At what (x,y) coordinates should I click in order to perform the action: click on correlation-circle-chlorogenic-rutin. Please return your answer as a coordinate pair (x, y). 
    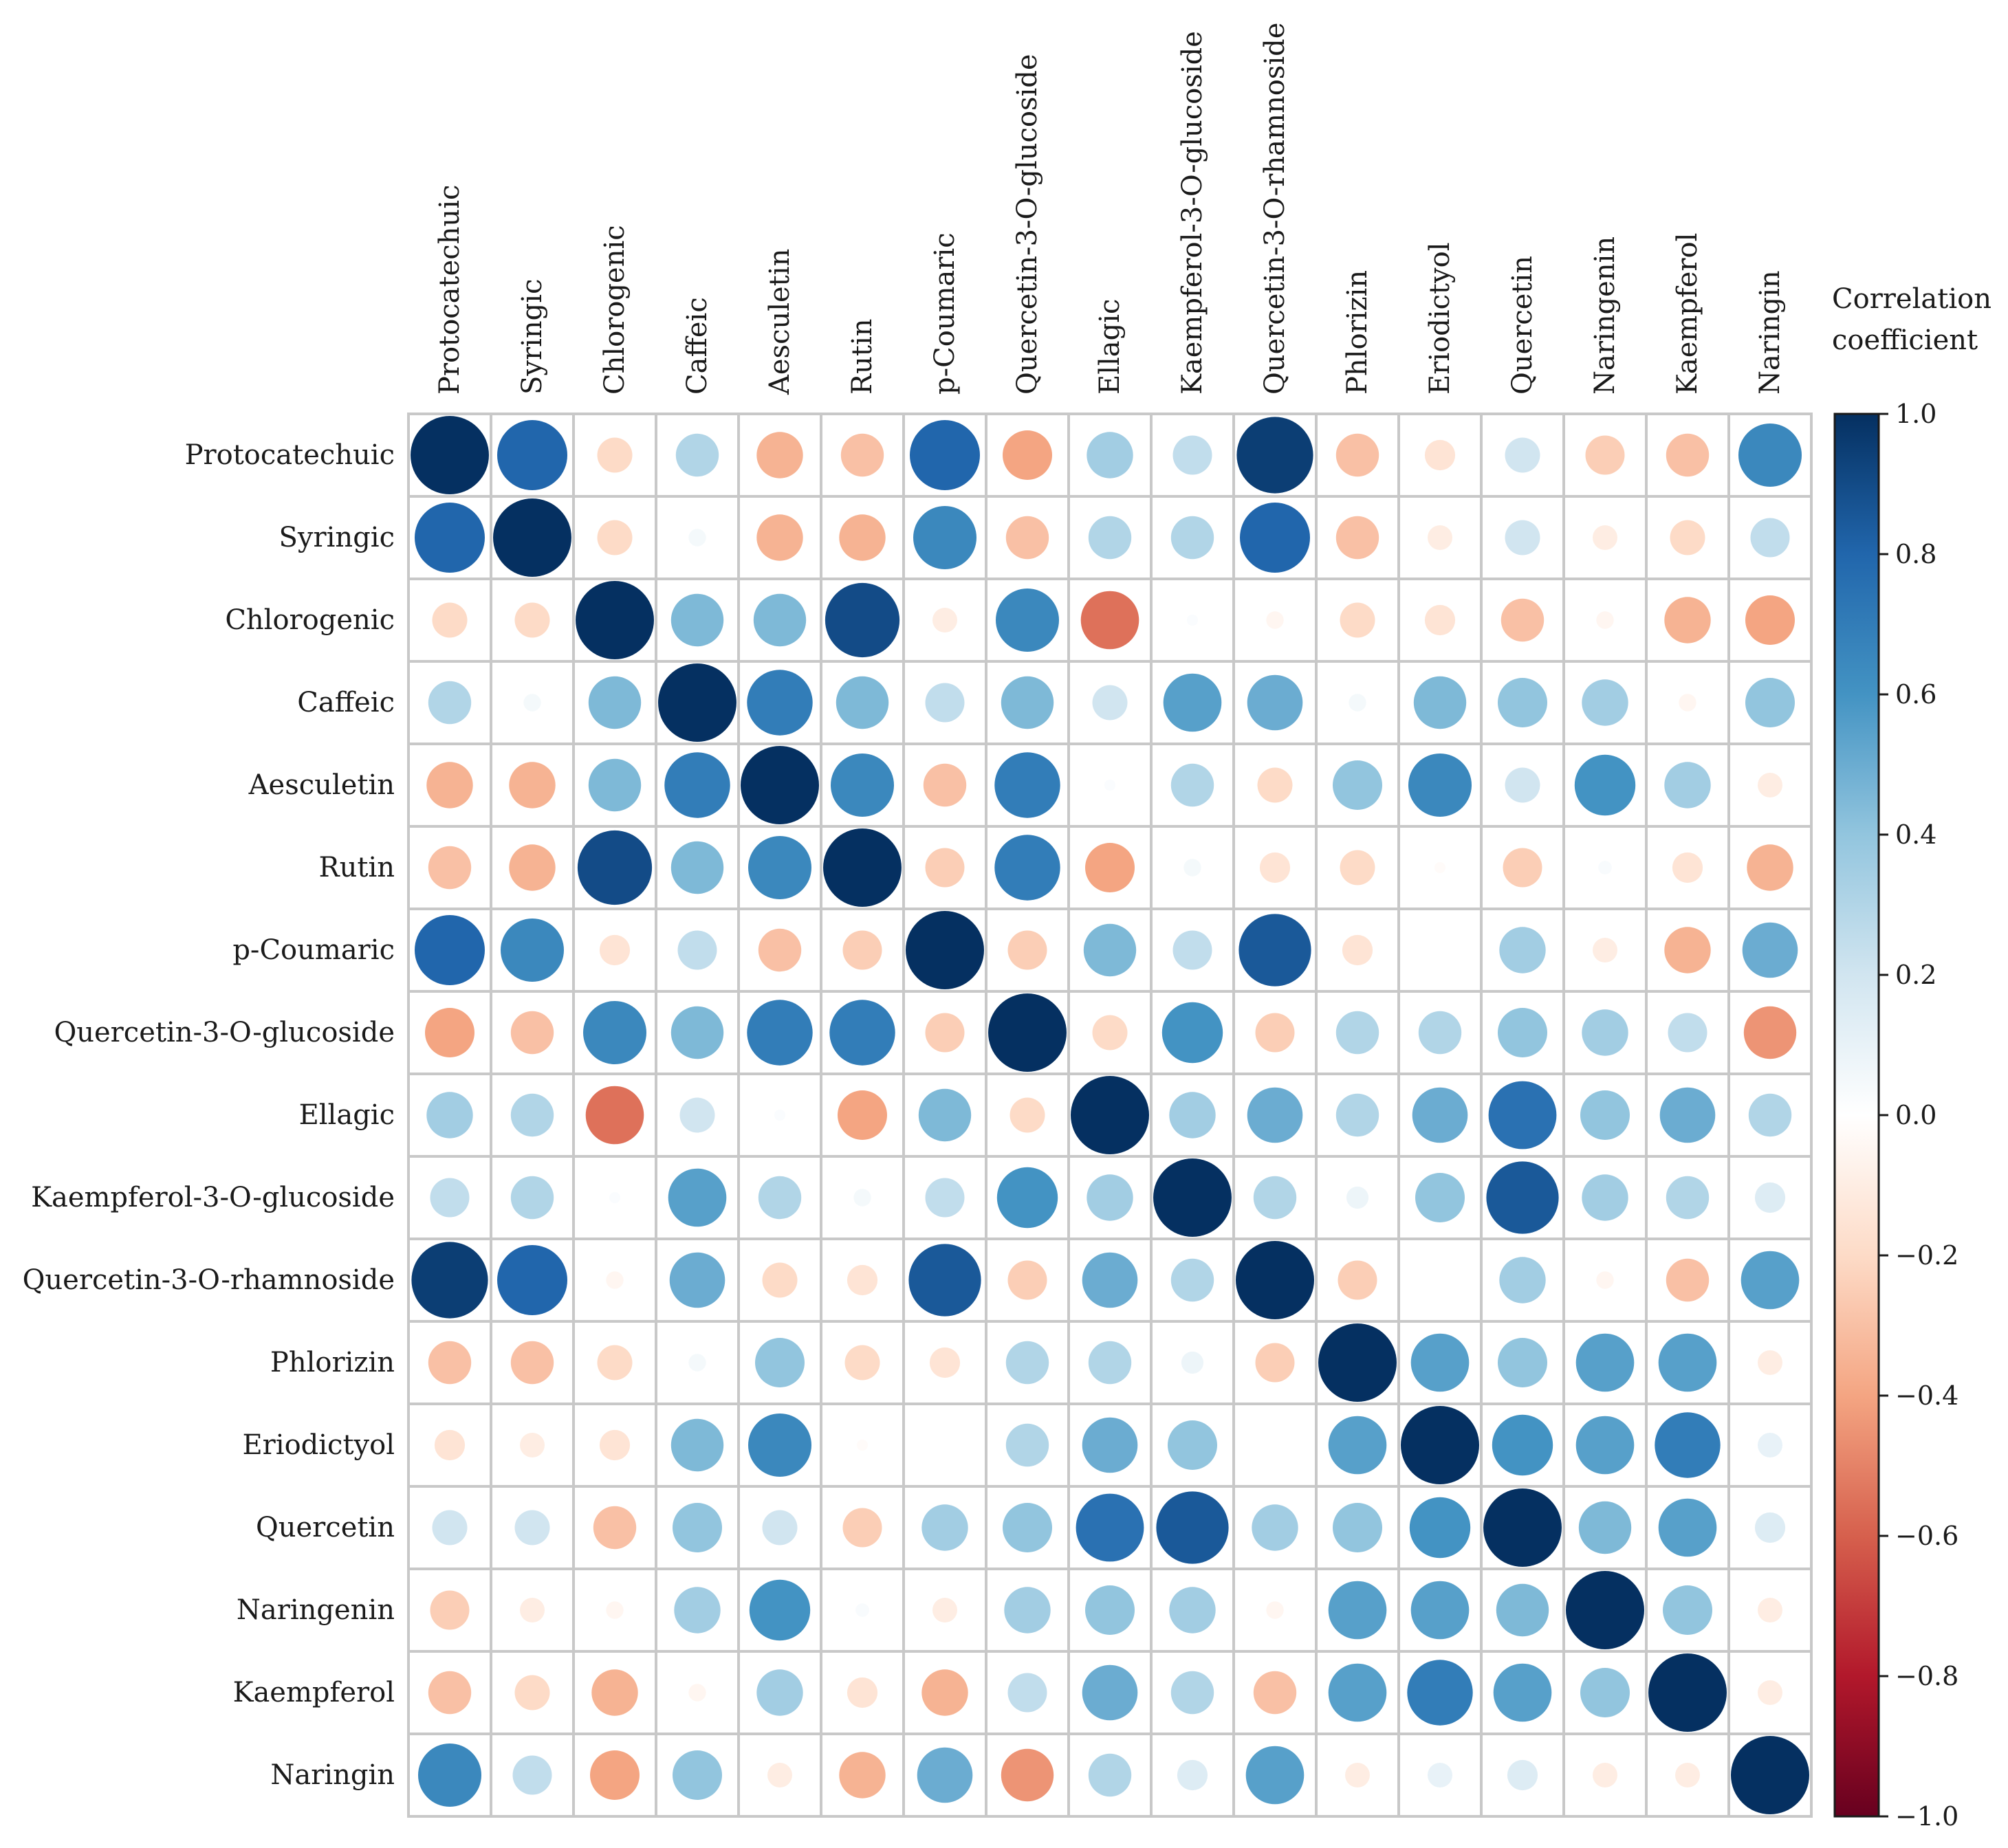
    Looking at the image, I should click on (862, 620).